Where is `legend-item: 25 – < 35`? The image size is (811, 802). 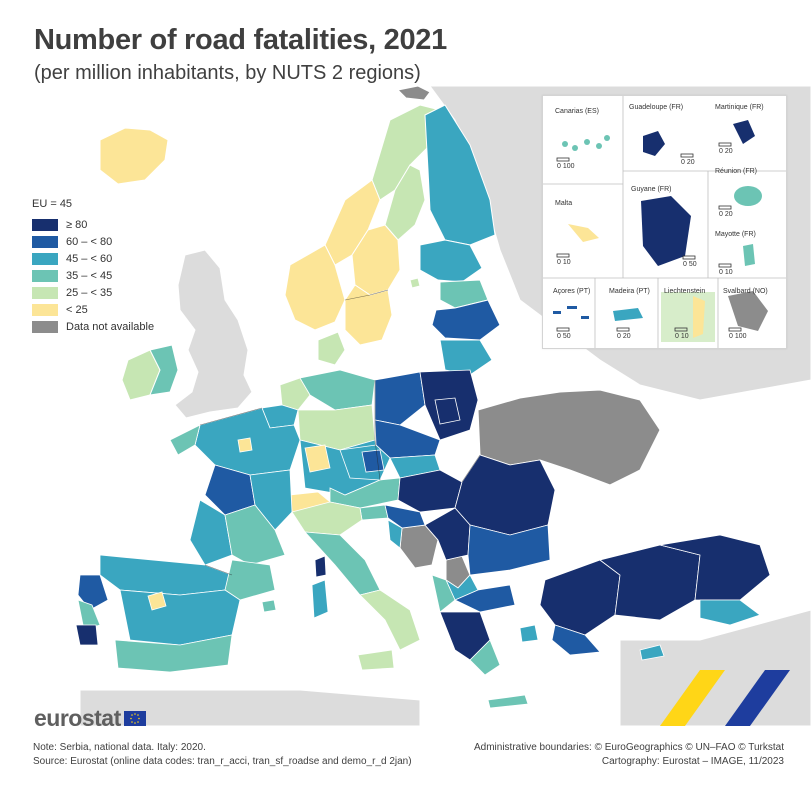
legend-item: 25 – < 35 is located at coordinates (117, 292).